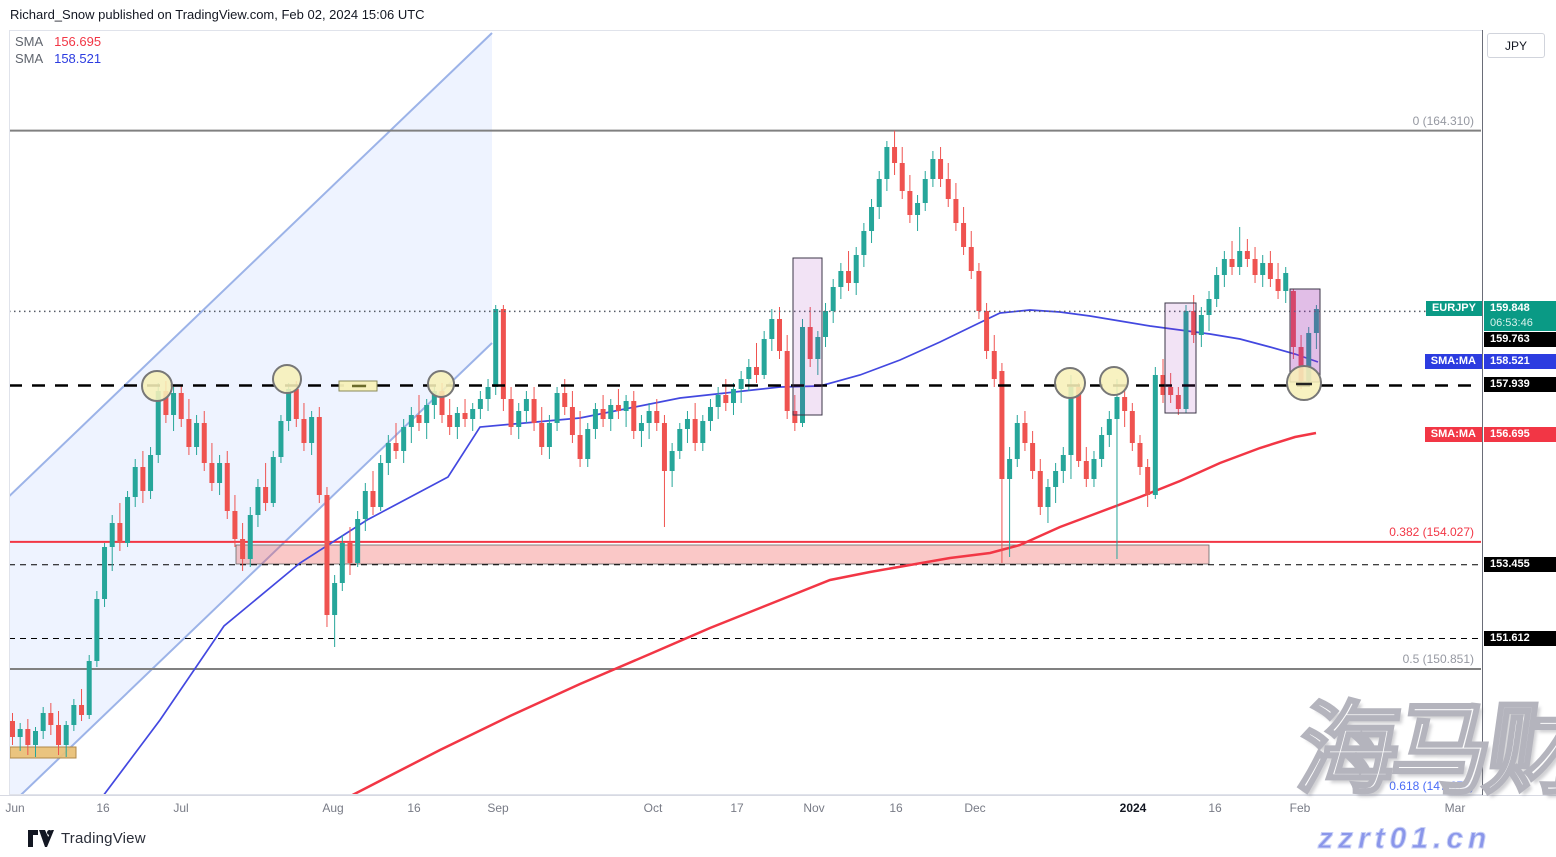 Image resolution: width=1556 pixels, height=857 pixels. Describe the element at coordinates (975, 808) in the screenshot. I see `timeline-label-Dec: Dec` at that location.